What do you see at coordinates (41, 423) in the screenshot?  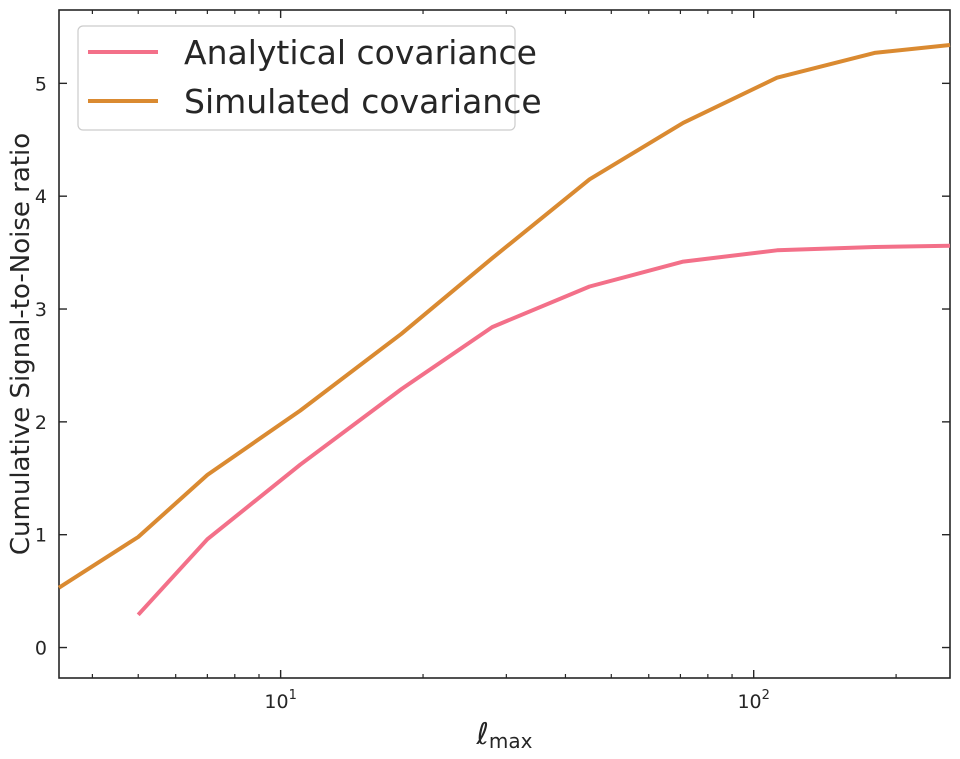 I see `y-tick-label: 2` at bounding box center [41, 423].